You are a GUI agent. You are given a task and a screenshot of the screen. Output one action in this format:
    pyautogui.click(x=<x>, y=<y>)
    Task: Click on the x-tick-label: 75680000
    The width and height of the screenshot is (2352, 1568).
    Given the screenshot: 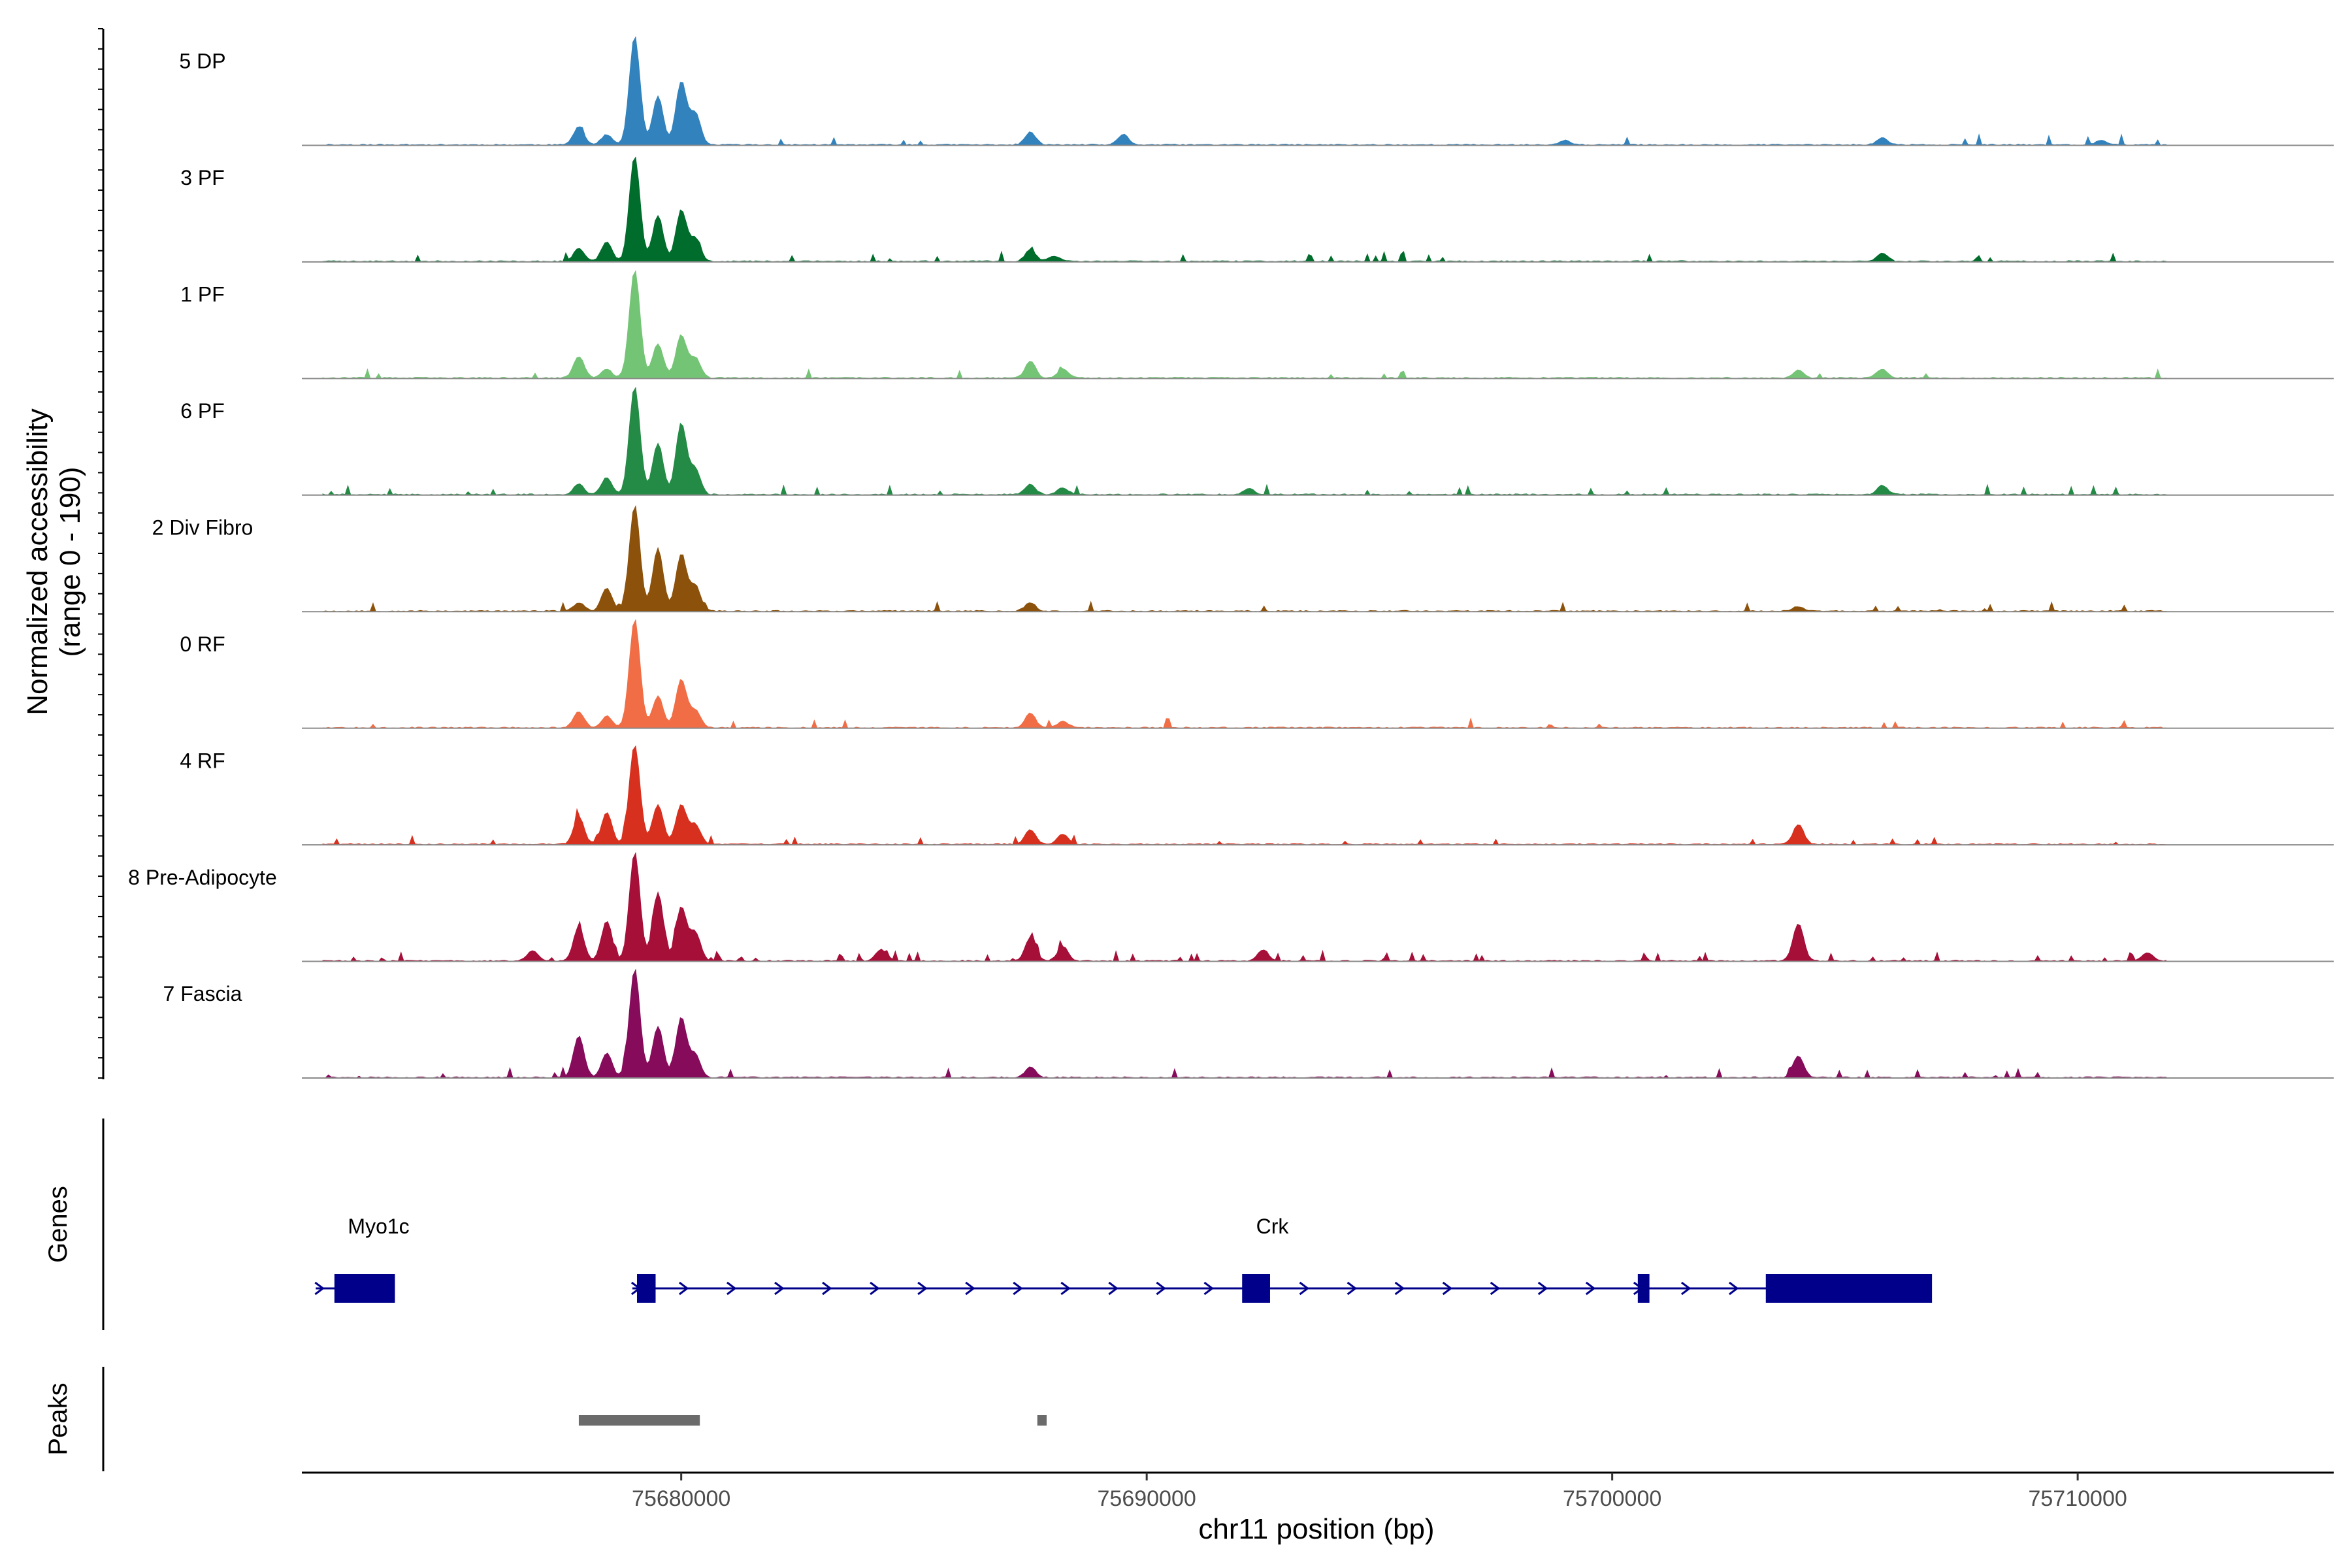 What is the action you would take?
    pyautogui.click(x=681, y=1498)
    